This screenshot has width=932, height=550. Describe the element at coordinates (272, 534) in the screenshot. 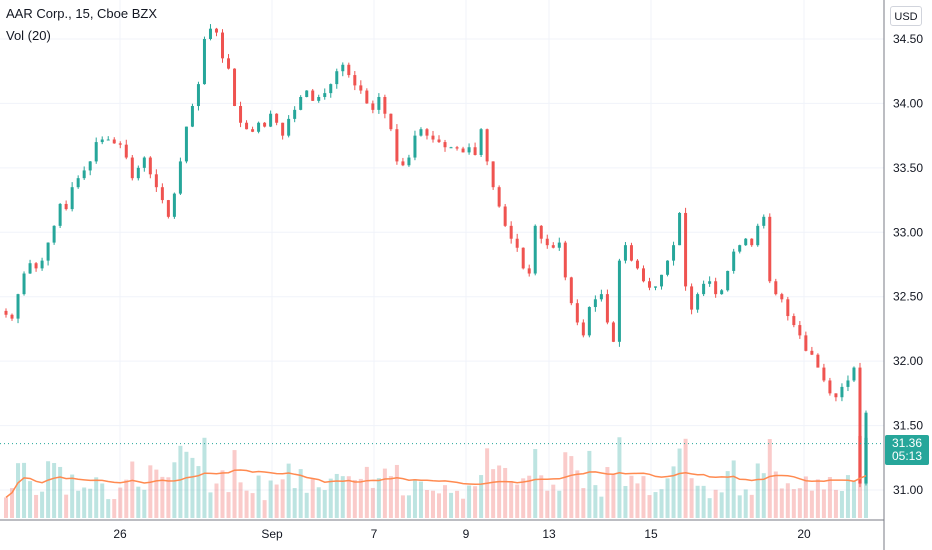

I see `x-tick-label: Sep` at that location.